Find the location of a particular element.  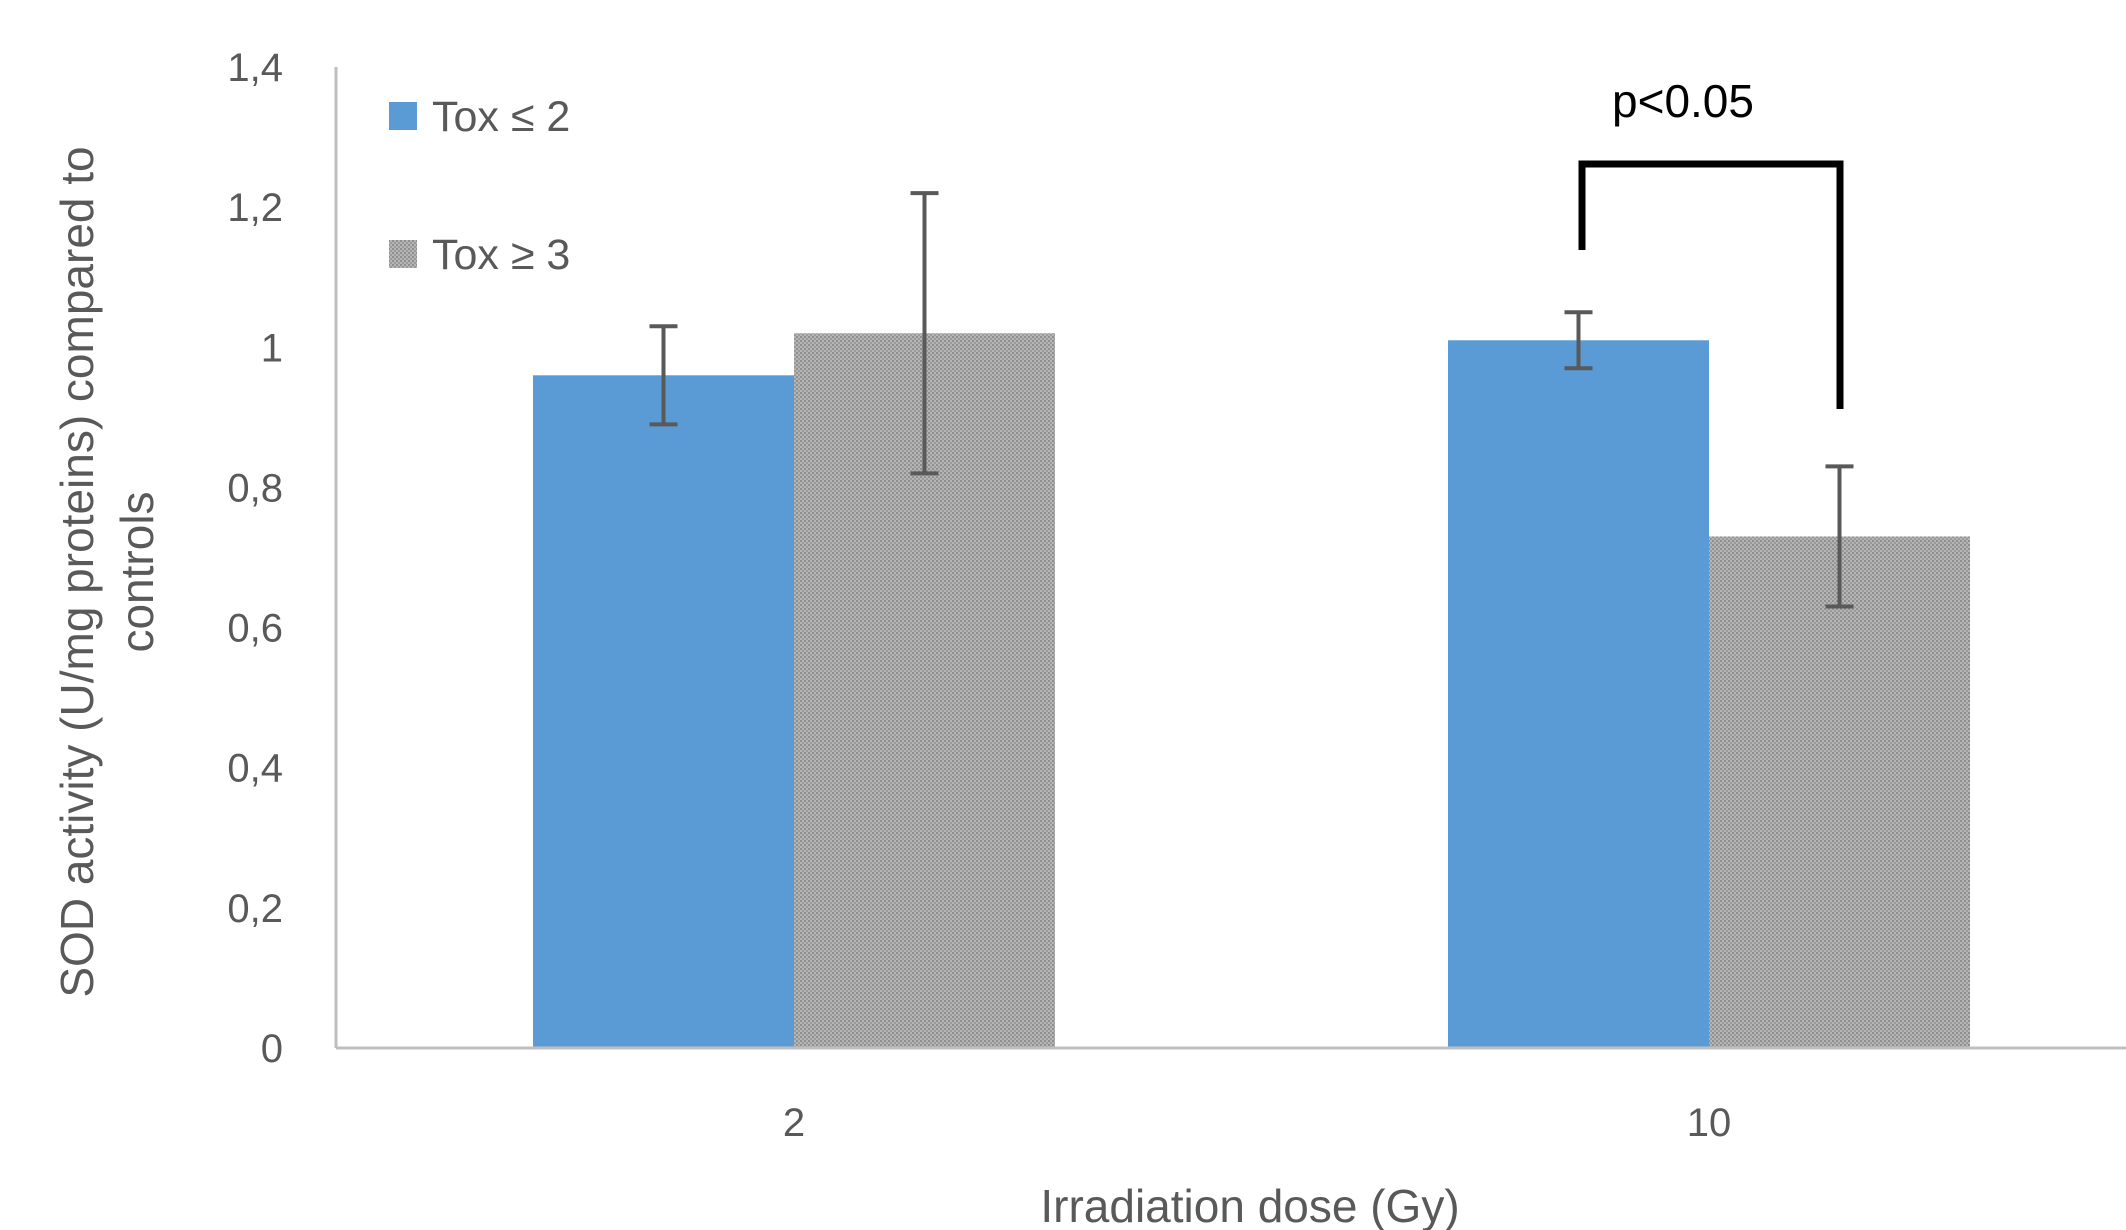

legend-entry: Tox ≥ 3 is located at coordinates (479, 255).